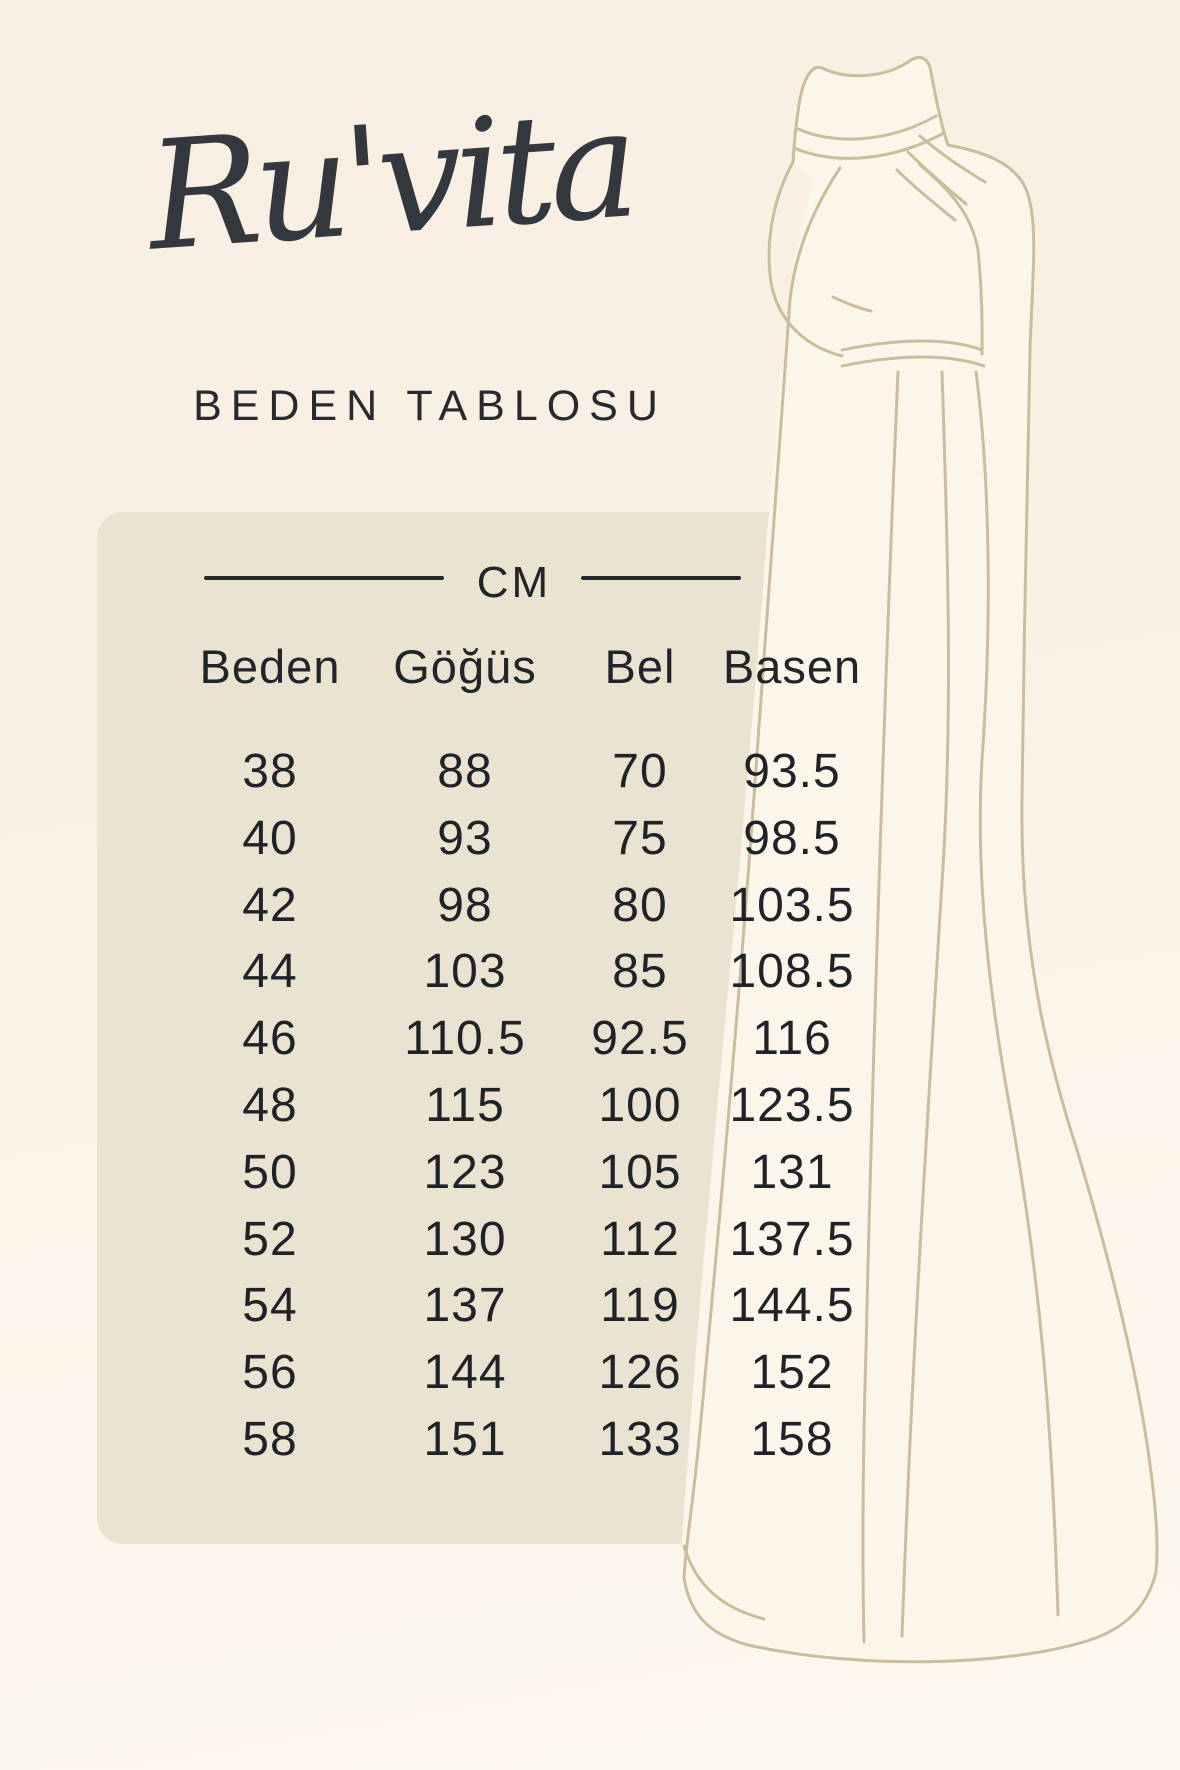  What do you see at coordinates (762, 873) in the screenshot?
I see `left-body-and-skirt-edge` at bounding box center [762, 873].